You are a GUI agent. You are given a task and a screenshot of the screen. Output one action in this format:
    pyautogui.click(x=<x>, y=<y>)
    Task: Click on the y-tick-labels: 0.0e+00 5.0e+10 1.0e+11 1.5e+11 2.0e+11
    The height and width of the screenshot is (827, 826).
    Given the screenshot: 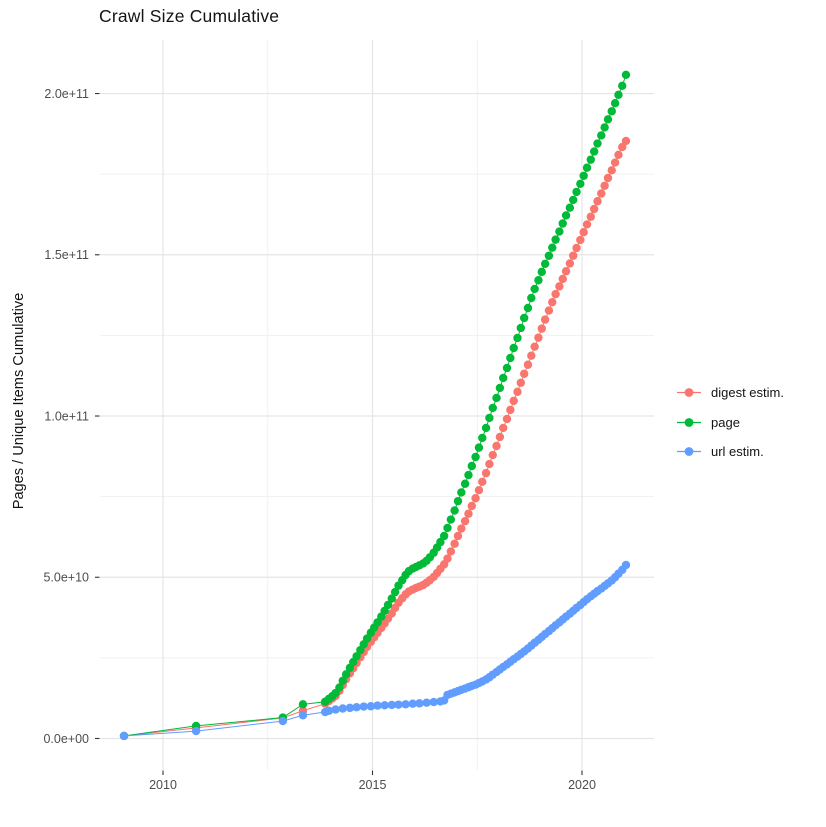 What is the action you would take?
    pyautogui.click(x=66, y=416)
    